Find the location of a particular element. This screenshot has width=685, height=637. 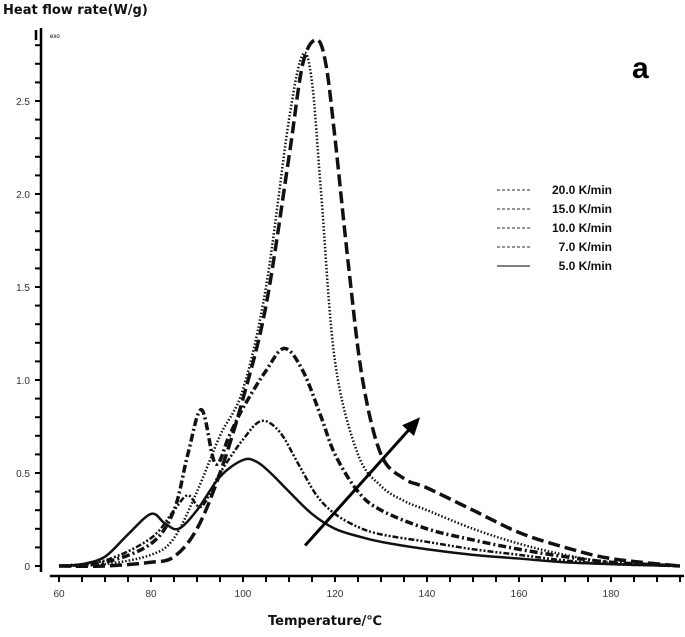

y-tick-label: 0 is located at coordinates (27, 567).